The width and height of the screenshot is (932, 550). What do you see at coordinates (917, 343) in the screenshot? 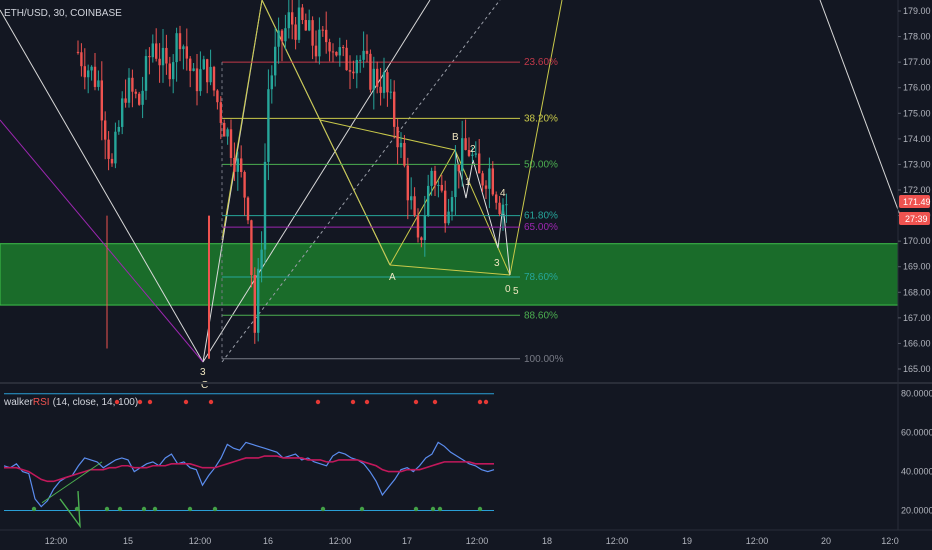
I see `price-tick-label: 166.00` at bounding box center [917, 343].